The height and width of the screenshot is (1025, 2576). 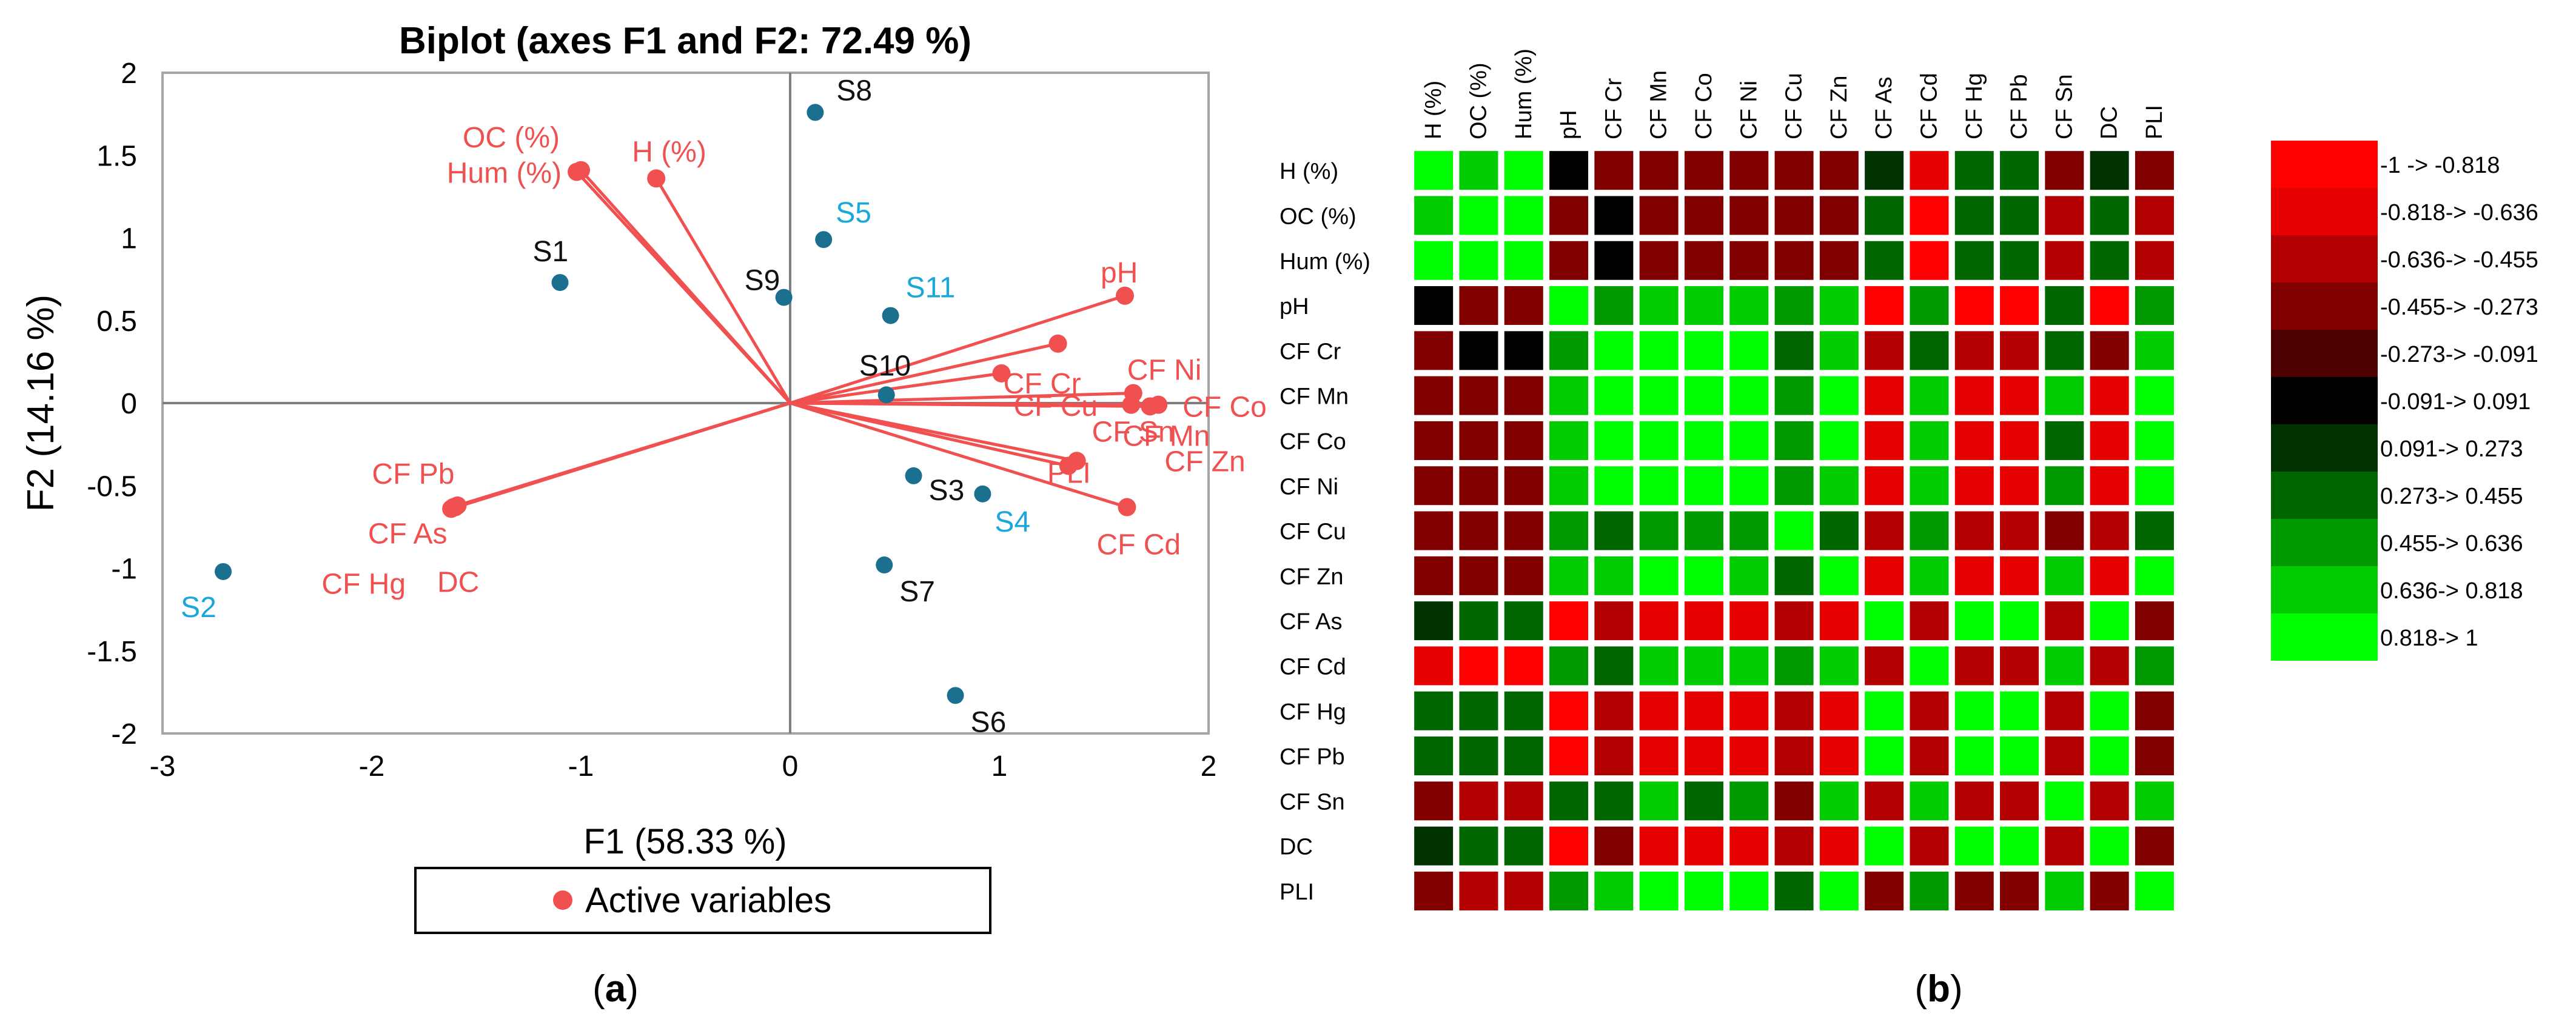 I want to click on heatmap-cell-pli-dc, so click(x=2109, y=890).